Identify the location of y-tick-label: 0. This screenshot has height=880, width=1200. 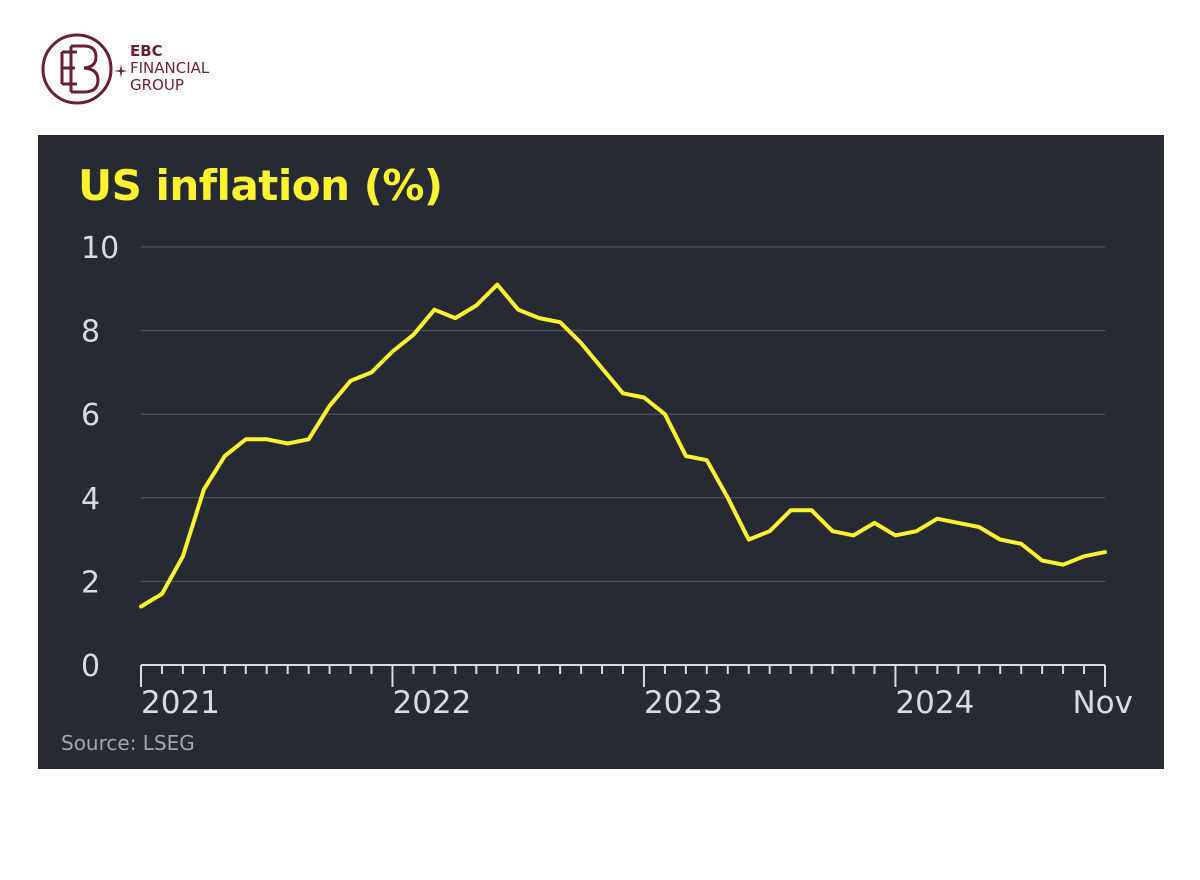
(90, 666).